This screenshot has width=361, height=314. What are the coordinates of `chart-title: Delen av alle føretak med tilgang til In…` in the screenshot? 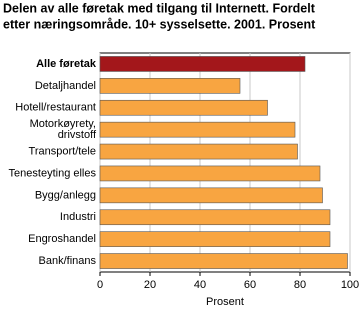 It's located at (159, 8).